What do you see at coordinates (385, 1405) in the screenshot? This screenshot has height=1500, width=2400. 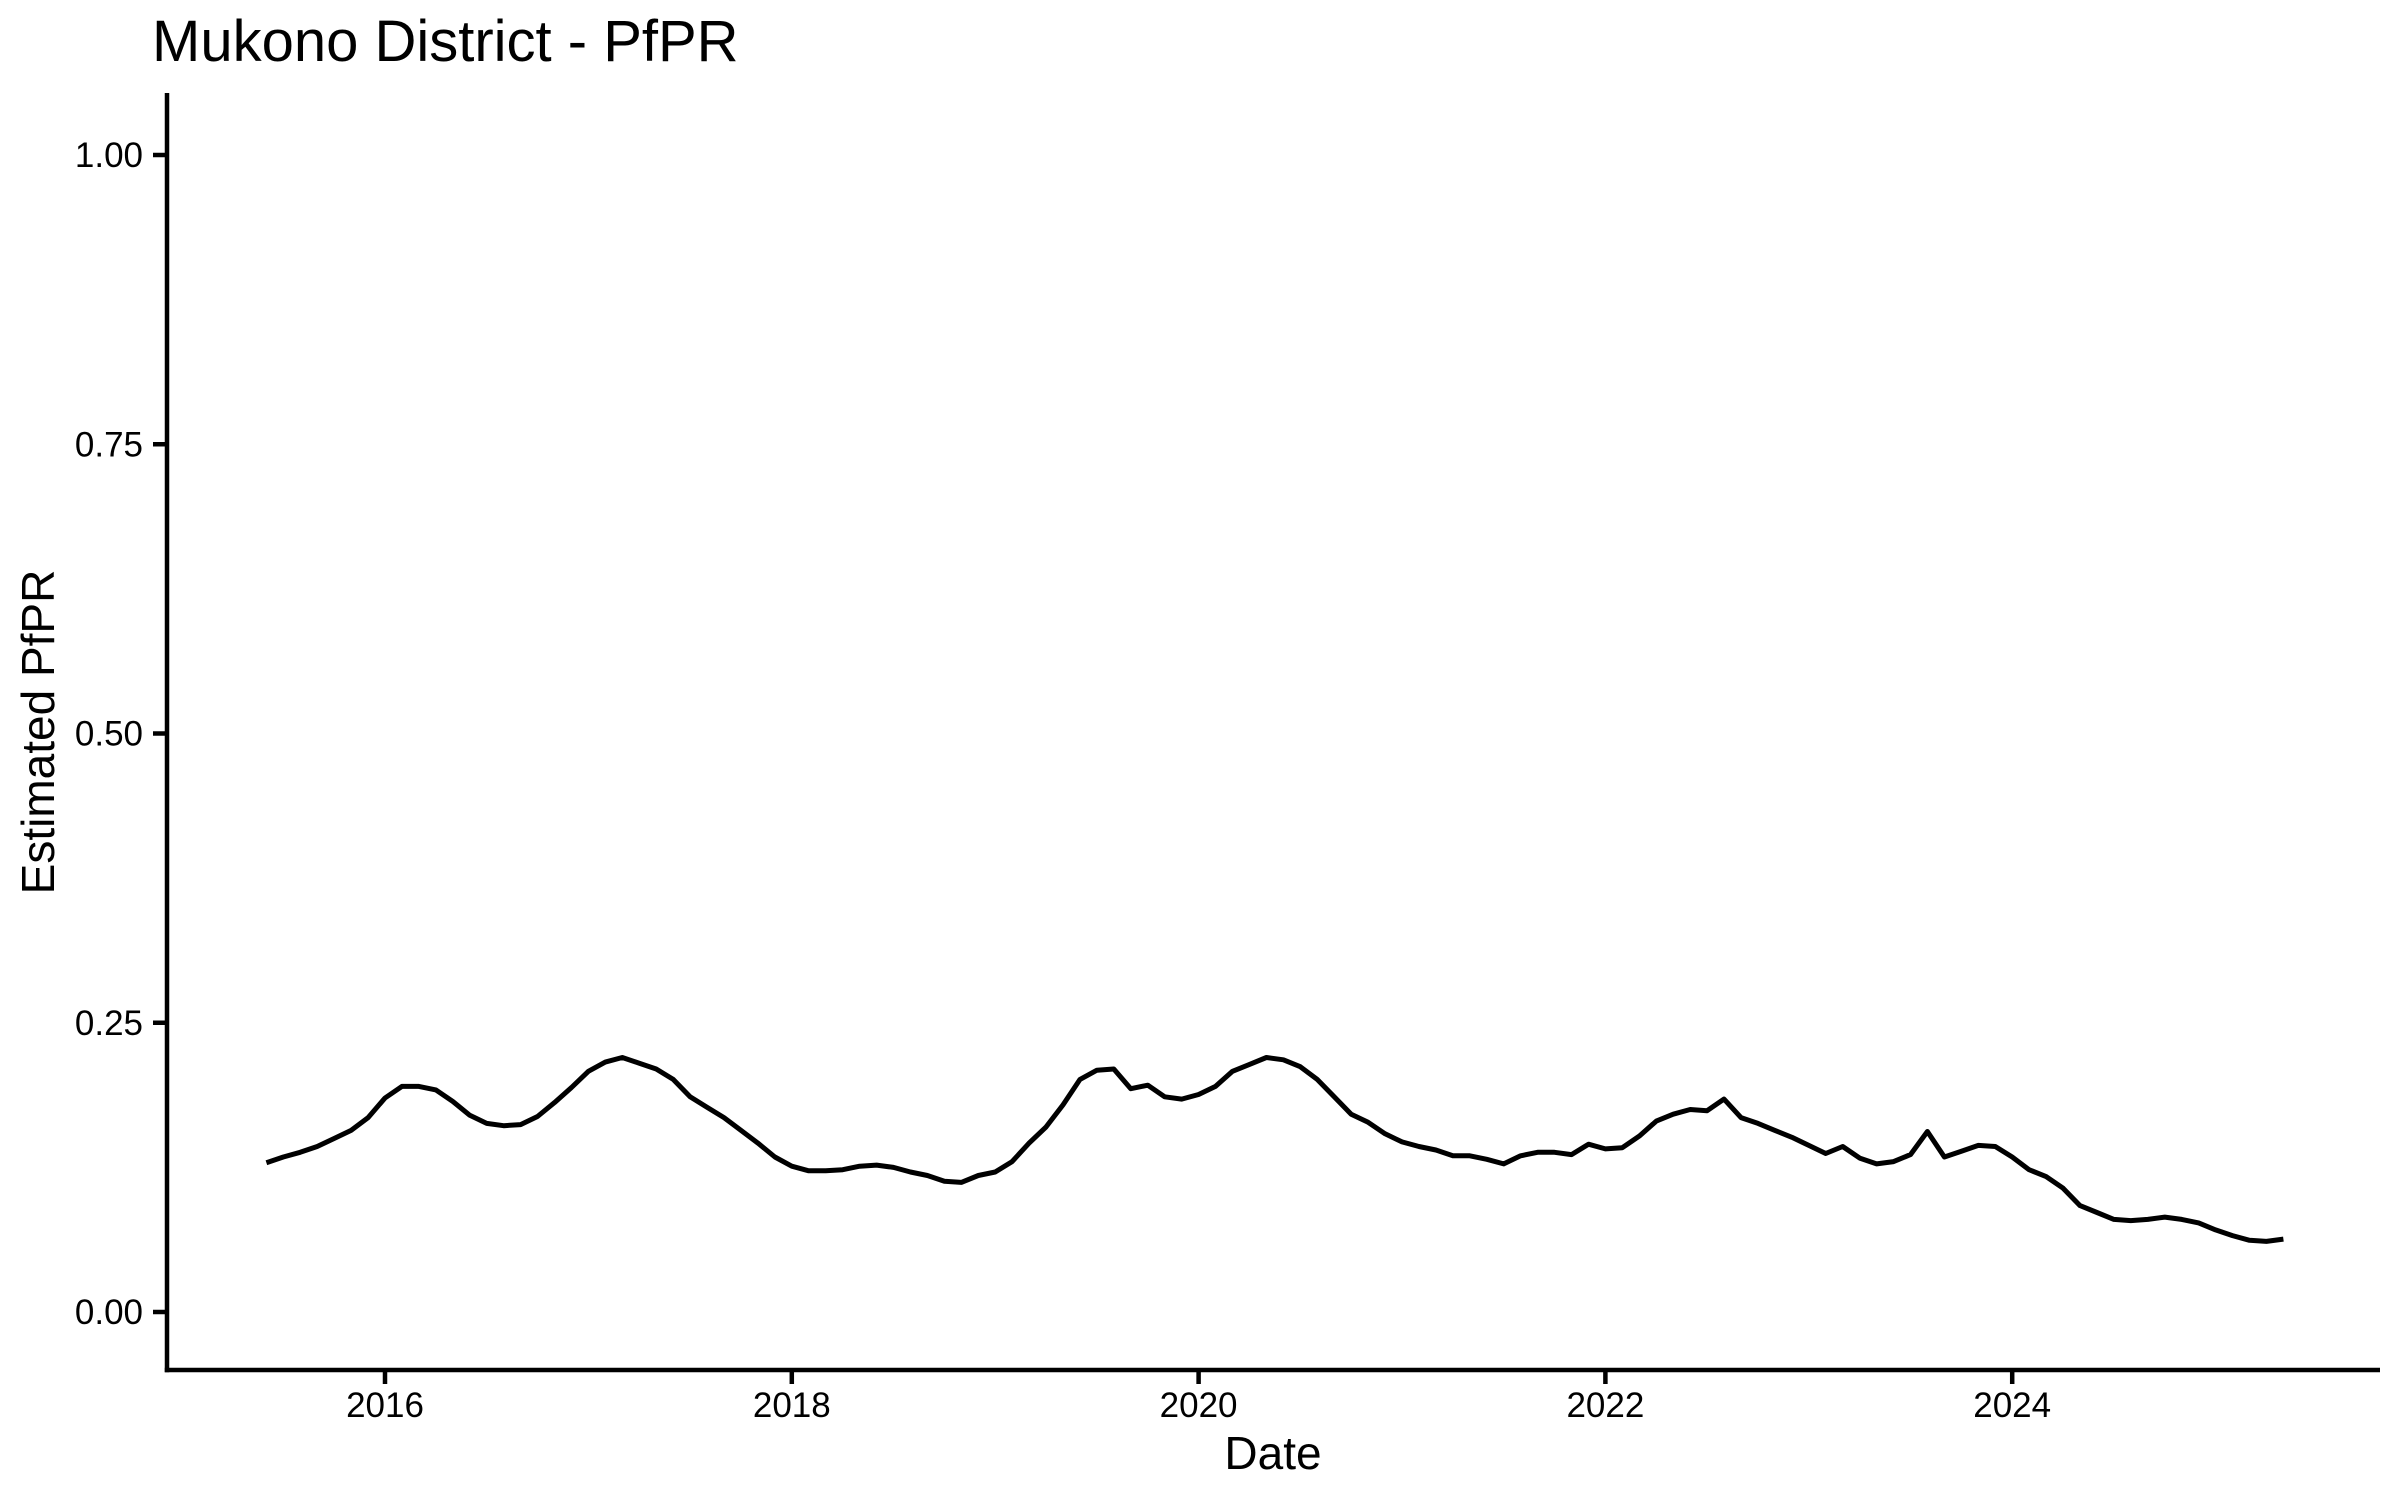 I see `x-tick-label: 2016` at bounding box center [385, 1405].